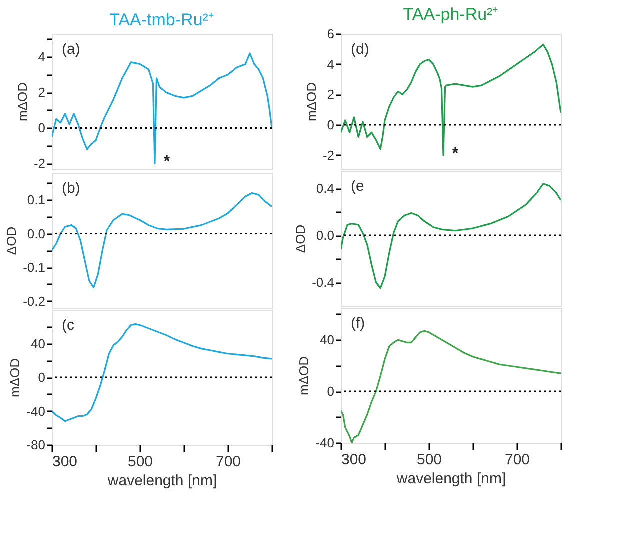 This screenshot has width=618, height=549. What do you see at coordinates (323, 282) in the screenshot?
I see `y-tick-label: -0.4` at bounding box center [323, 282].